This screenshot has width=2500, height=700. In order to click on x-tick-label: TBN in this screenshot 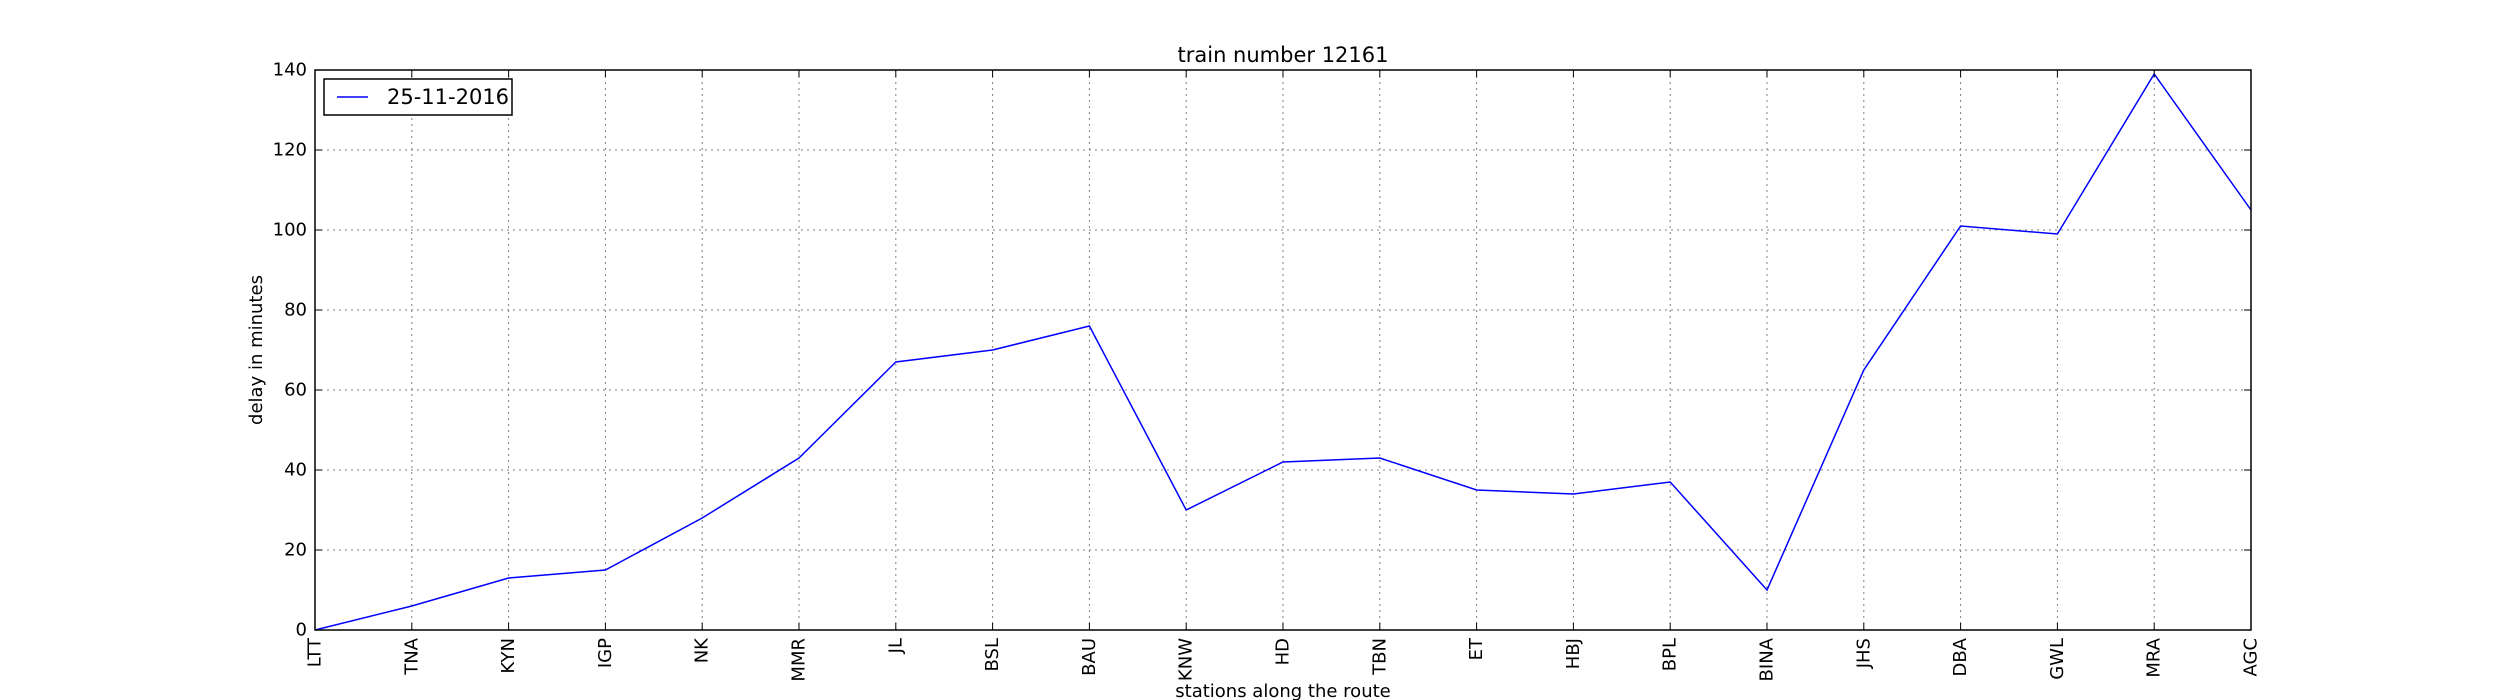, I will do `click(1379, 657)`.